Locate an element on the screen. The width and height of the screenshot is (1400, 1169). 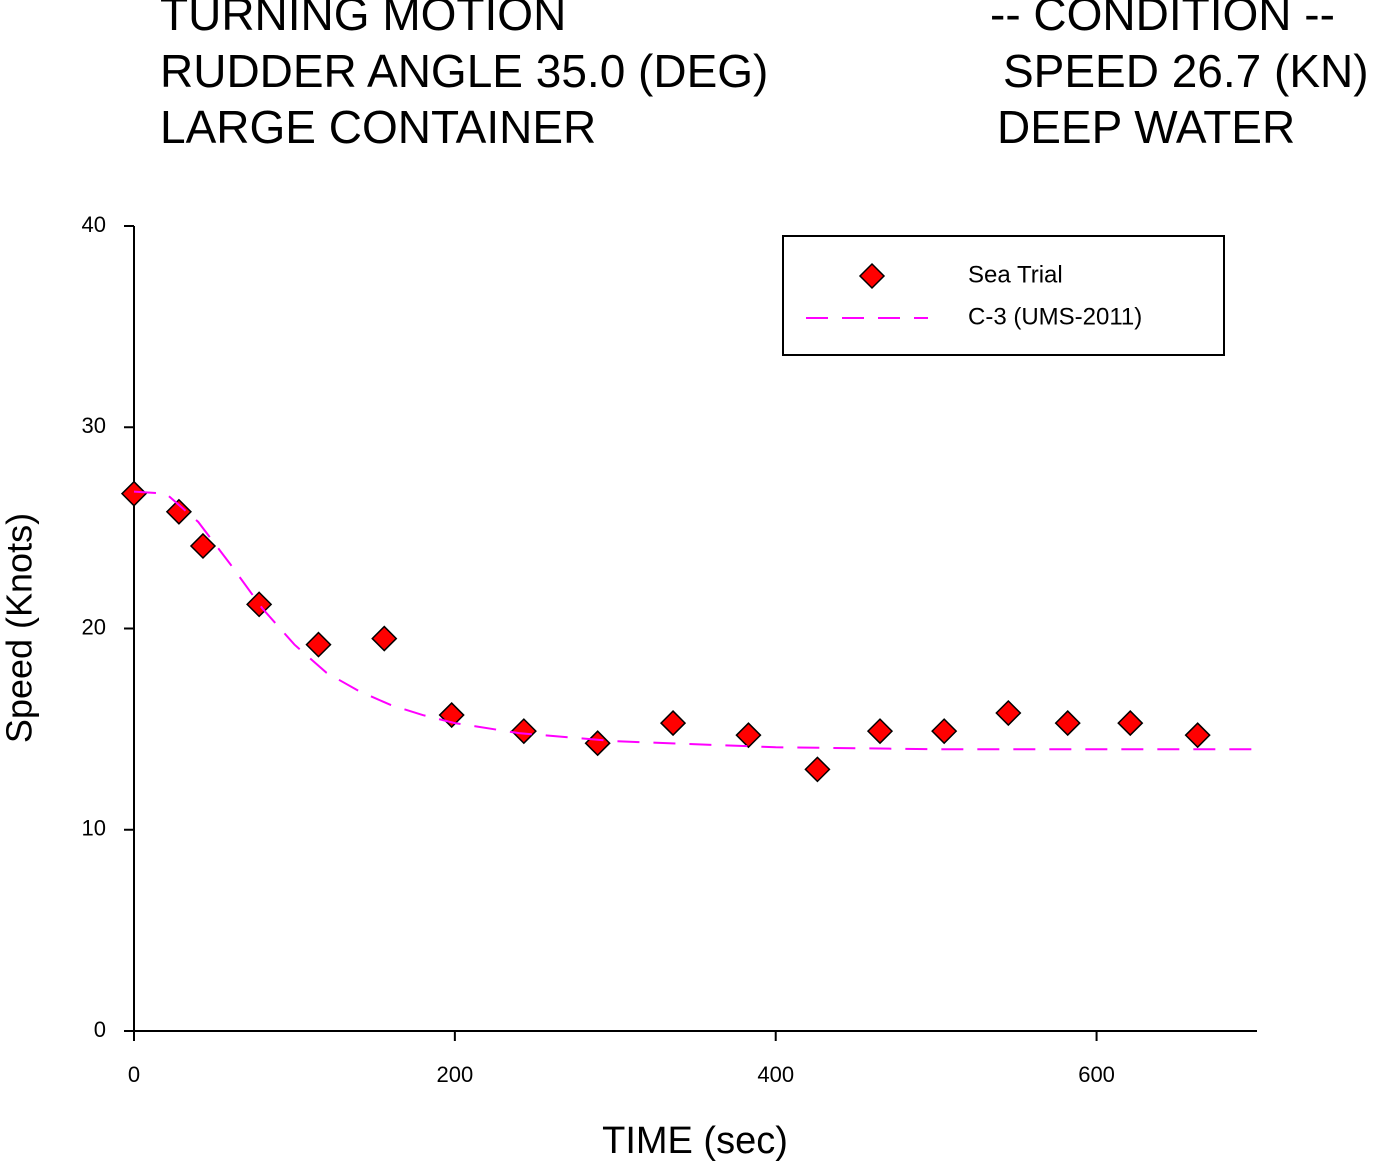
y-tick-label: 20 is located at coordinates (94, 626).